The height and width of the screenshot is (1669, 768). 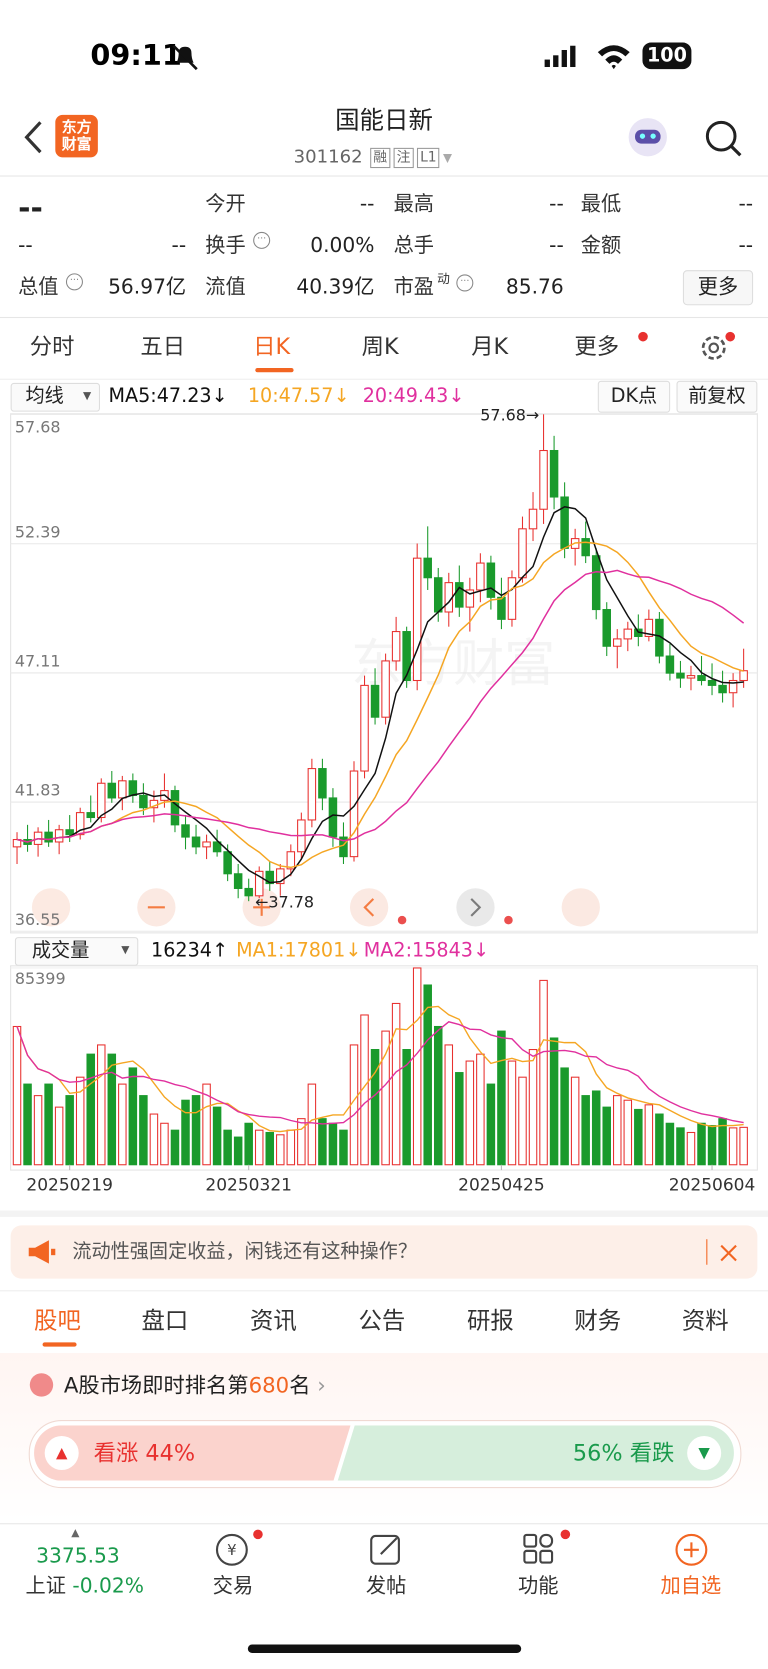 What do you see at coordinates (384, 1252) in the screenshot?
I see `banner` at bounding box center [384, 1252].